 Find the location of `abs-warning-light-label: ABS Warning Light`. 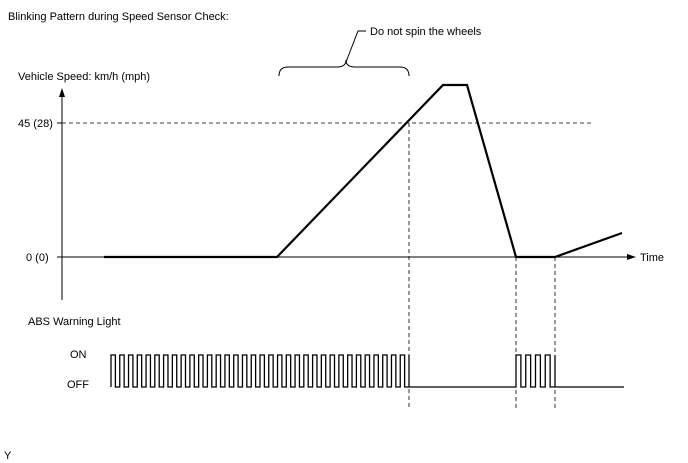

abs-warning-light-label: ABS Warning Light is located at coordinates (74, 322).